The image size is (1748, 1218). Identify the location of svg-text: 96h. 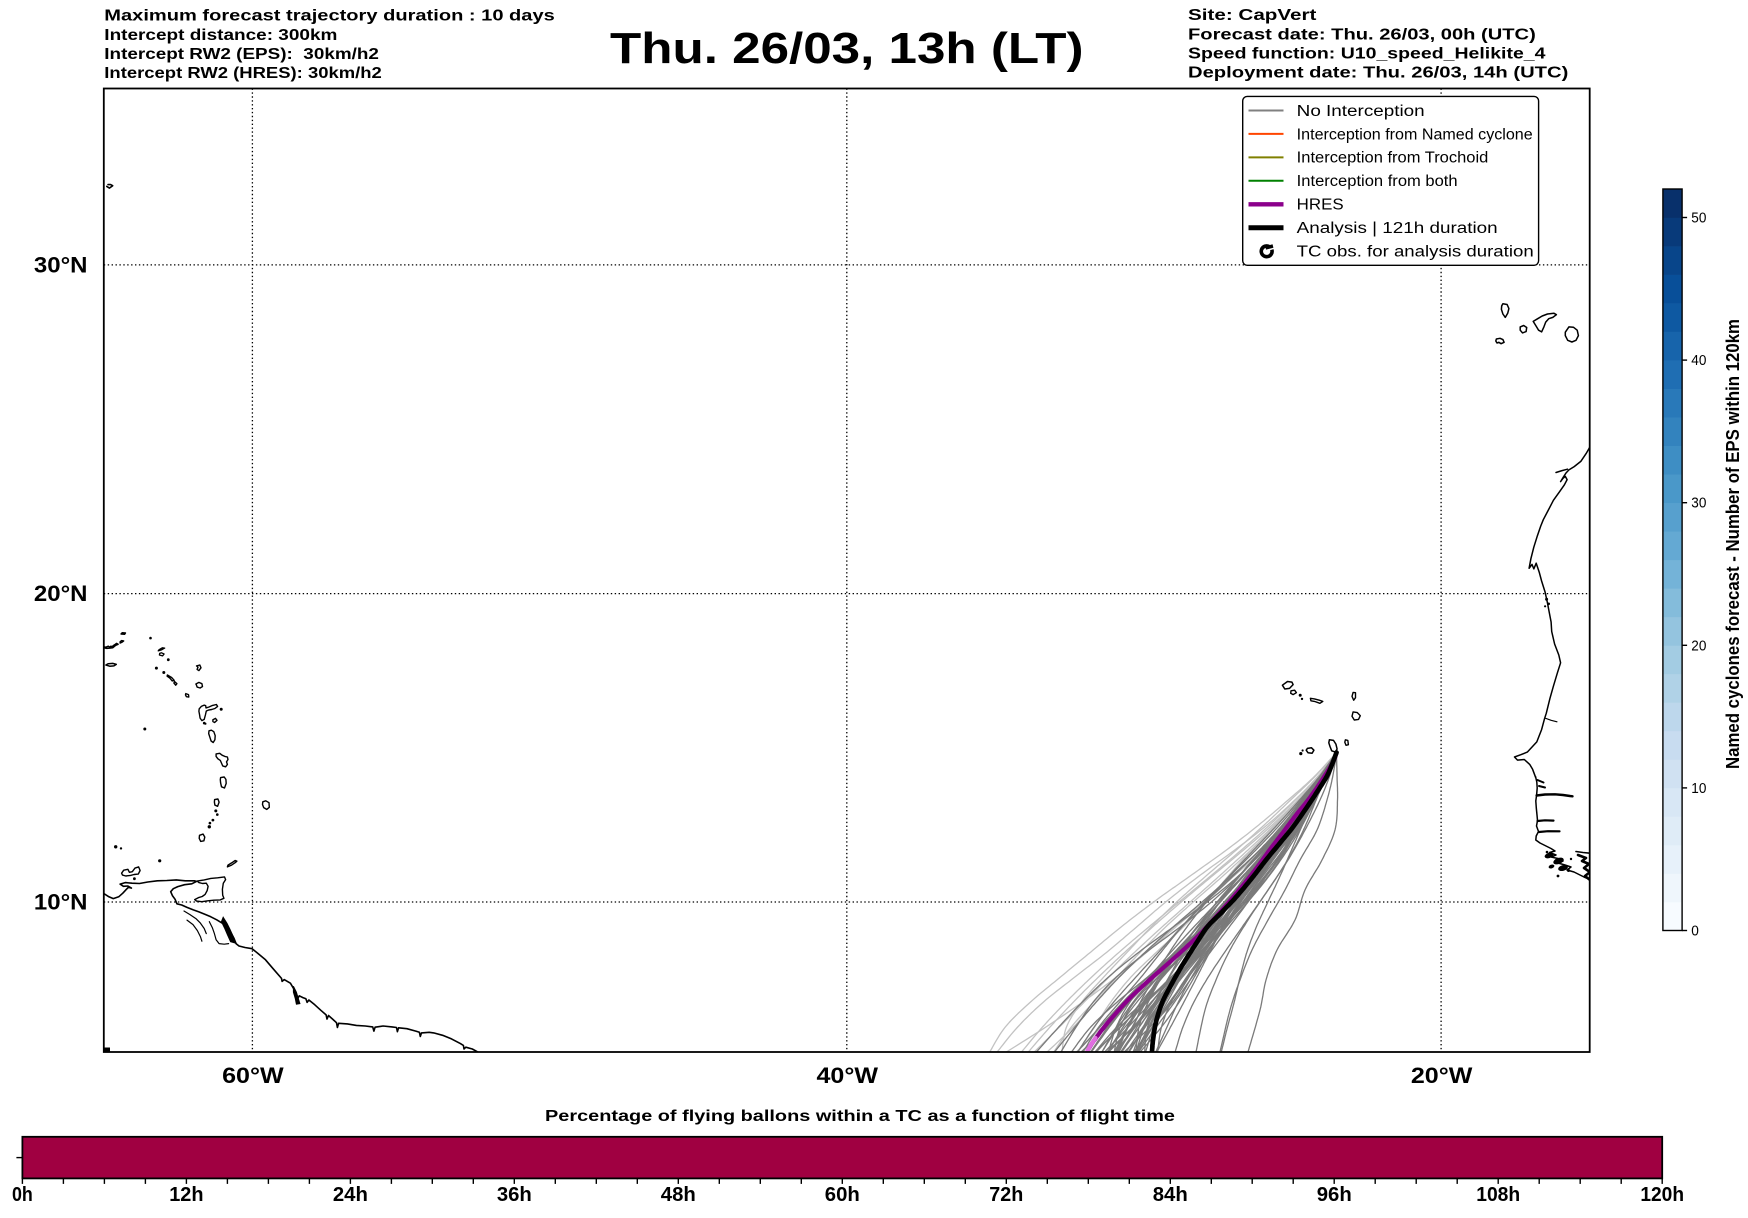
(1334, 1195).